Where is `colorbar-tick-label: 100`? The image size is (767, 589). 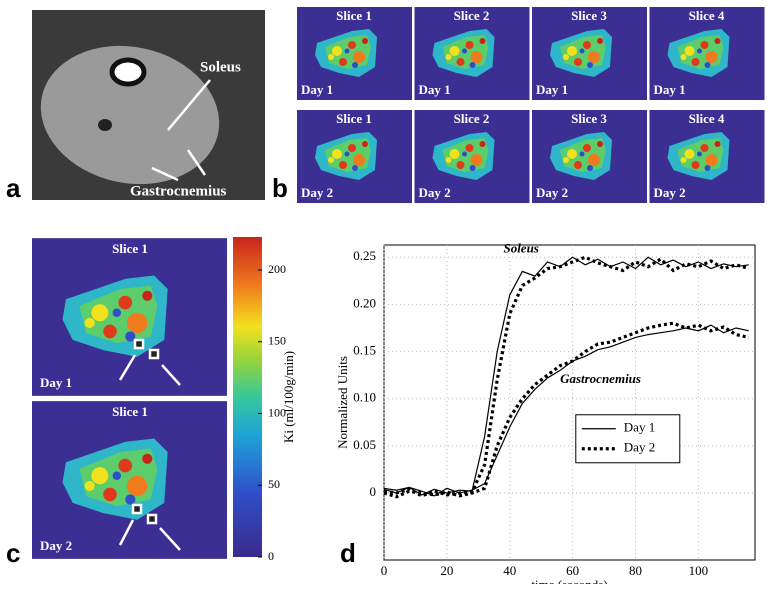 colorbar-tick-label: 100 is located at coordinates (277, 412).